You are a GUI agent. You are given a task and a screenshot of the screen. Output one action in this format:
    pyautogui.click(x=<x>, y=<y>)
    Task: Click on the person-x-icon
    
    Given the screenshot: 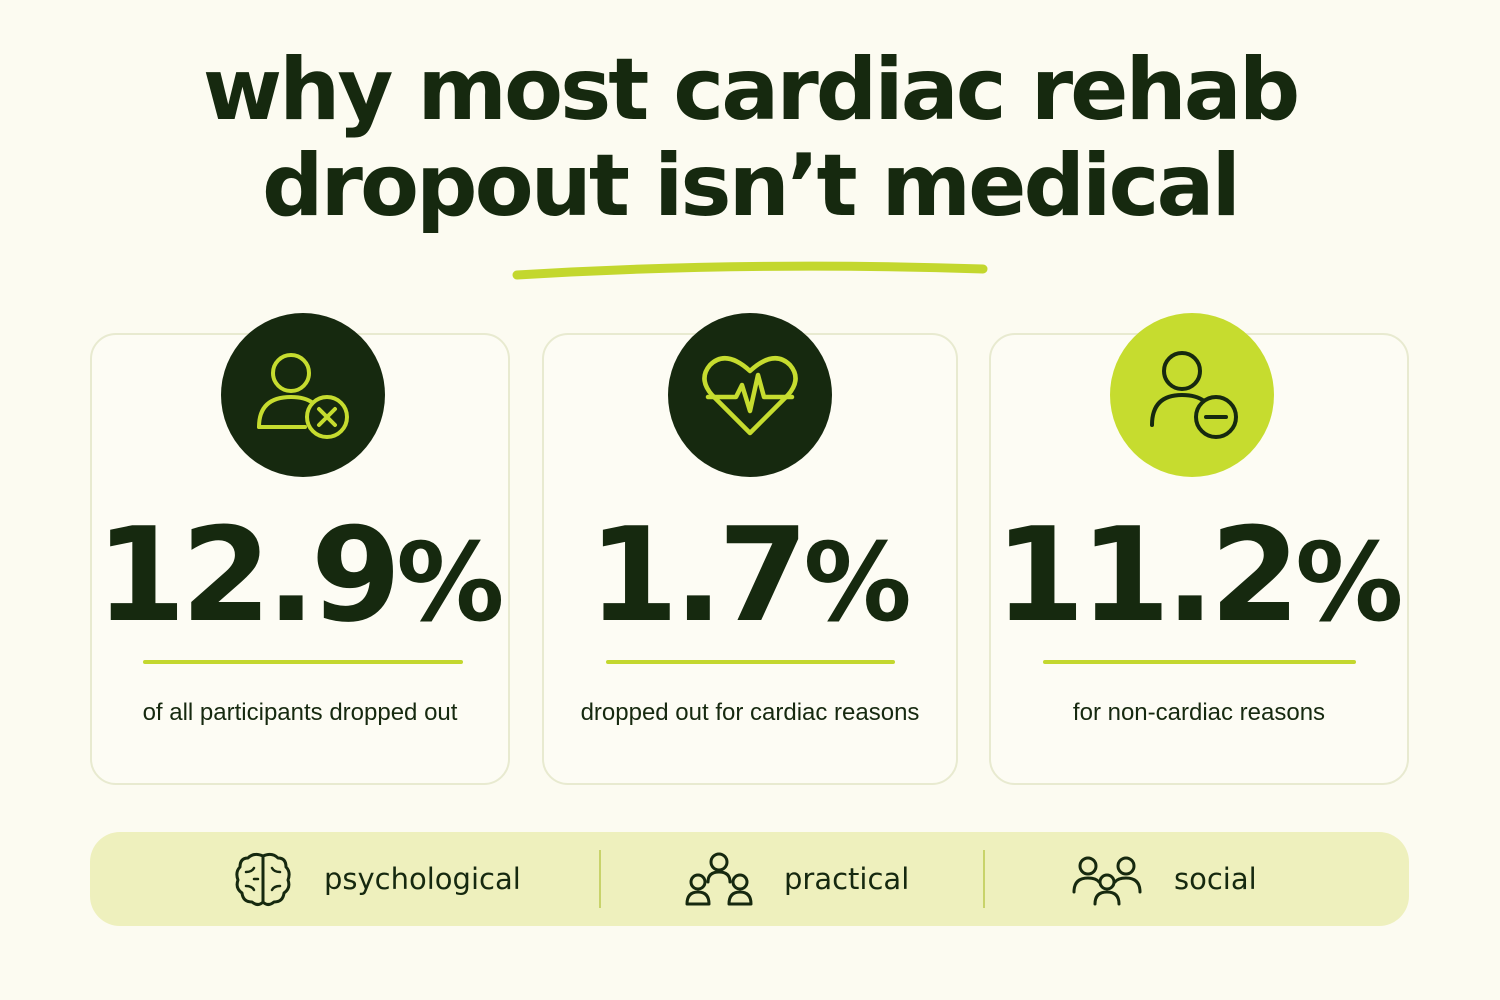 What is the action you would take?
    pyautogui.click(x=303, y=395)
    